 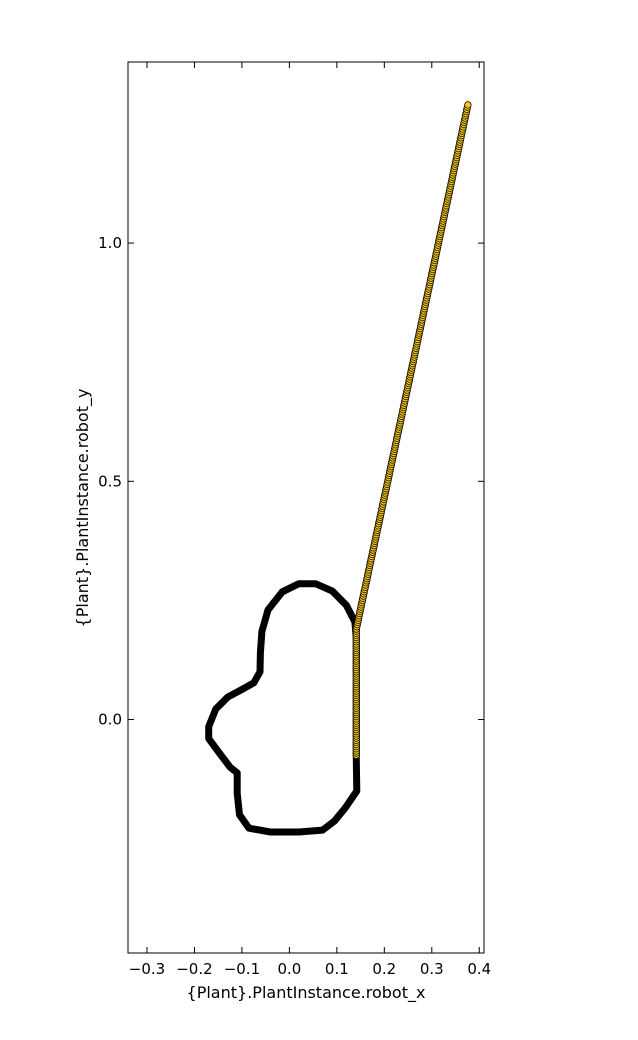 I want to click on trajectory-line, so click(x=283, y=708).